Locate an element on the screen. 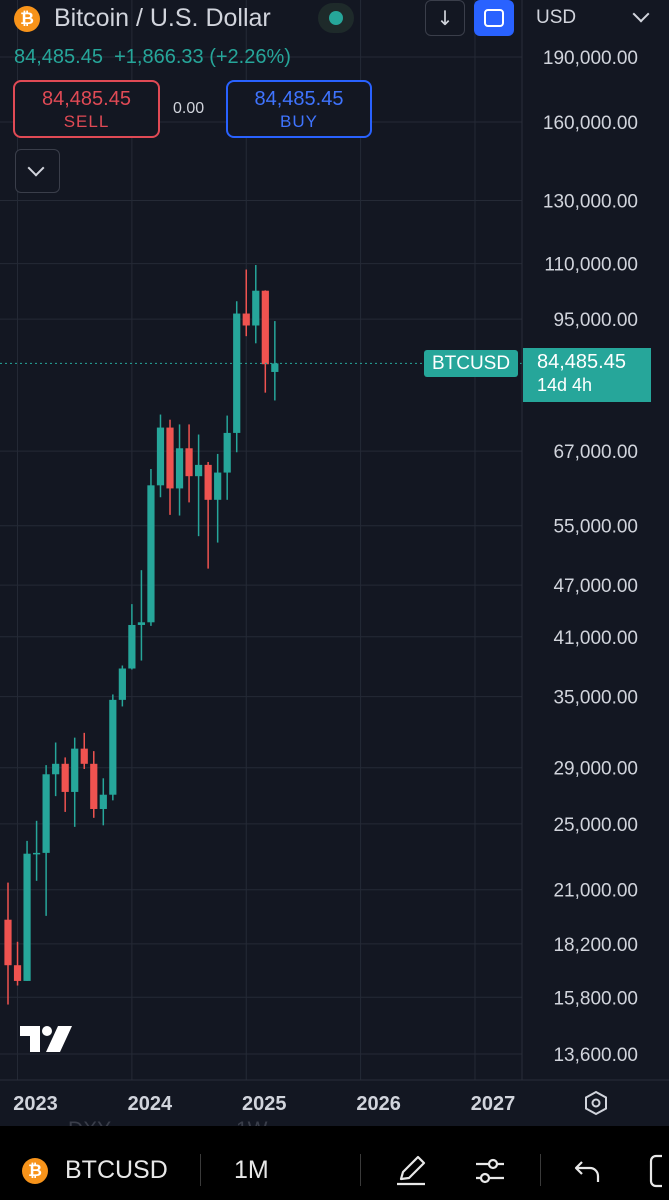 The image size is (669, 1200). y-tick-label: 41,000.00 is located at coordinates (595, 638).